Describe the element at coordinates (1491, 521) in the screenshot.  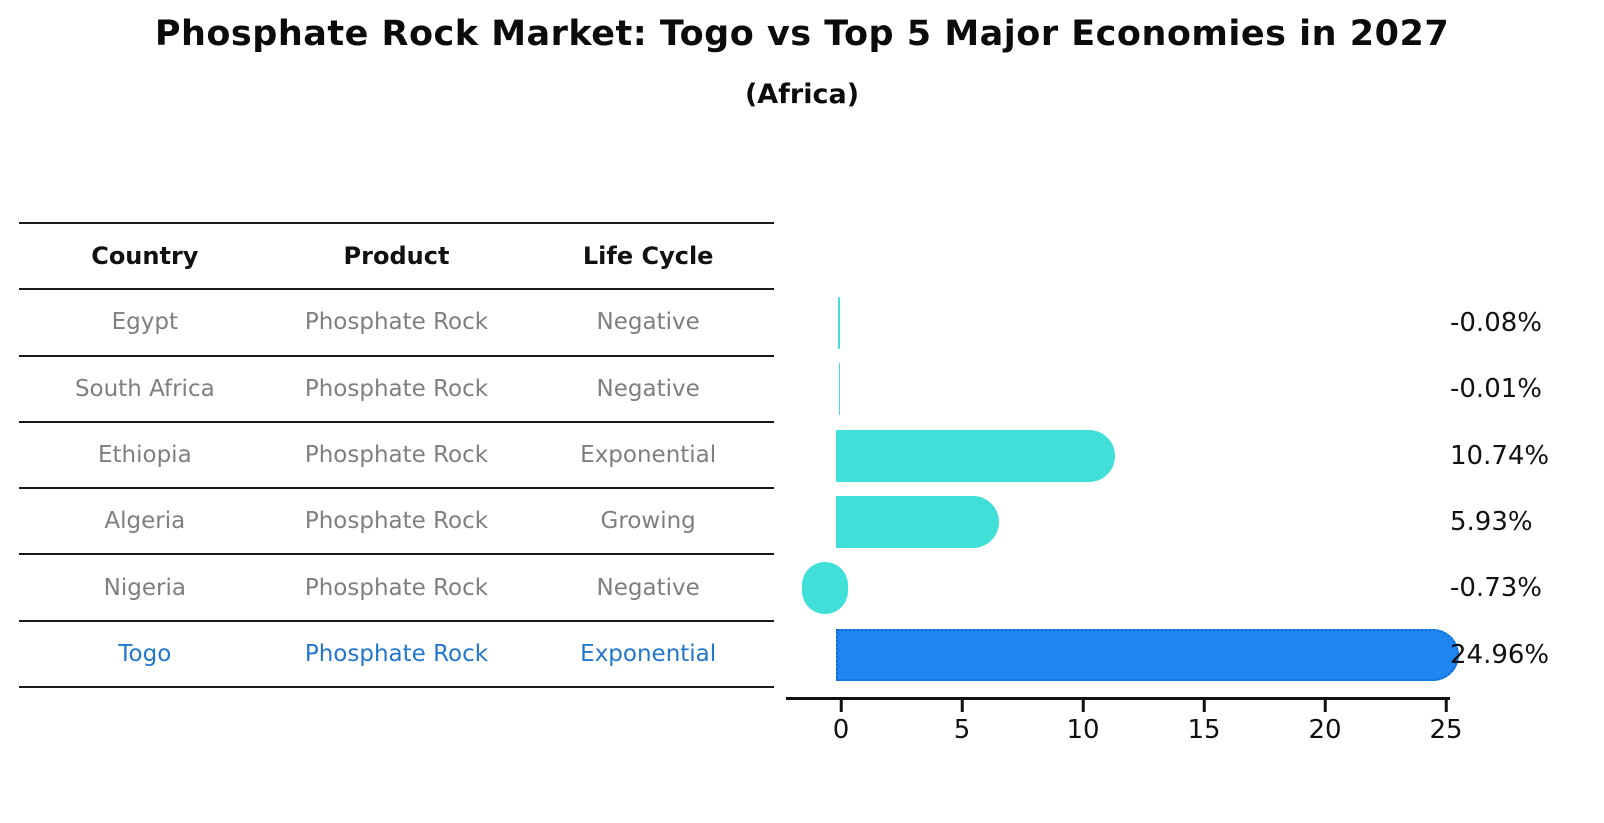
I see `bar-value-label-algeria: 5.93%` at that location.